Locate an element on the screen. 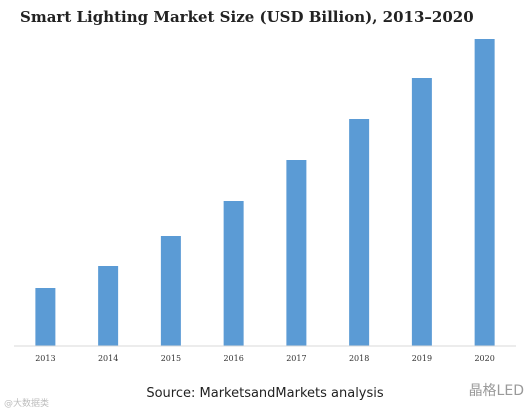 This screenshot has width=530, height=416. x-tick-label-2015: 2015 is located at coordinates (171, 358).